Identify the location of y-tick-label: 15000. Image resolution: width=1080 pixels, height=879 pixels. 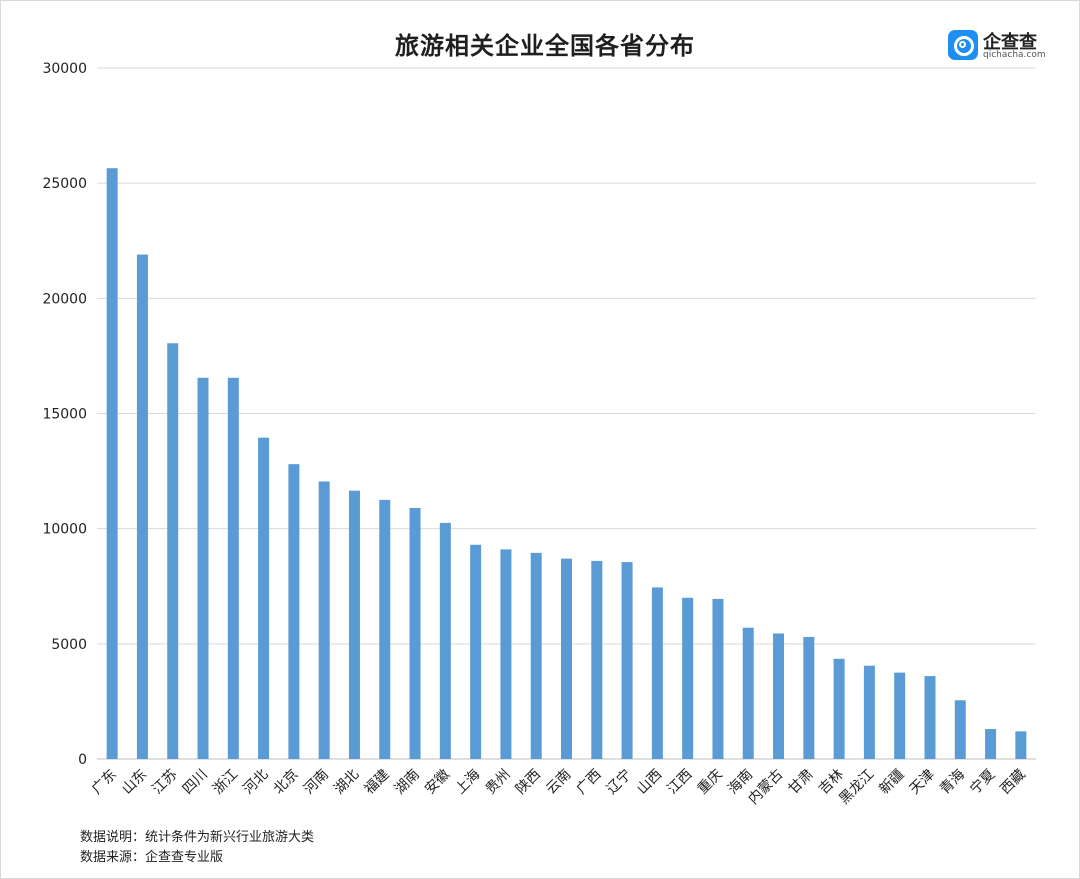
(64, 415).